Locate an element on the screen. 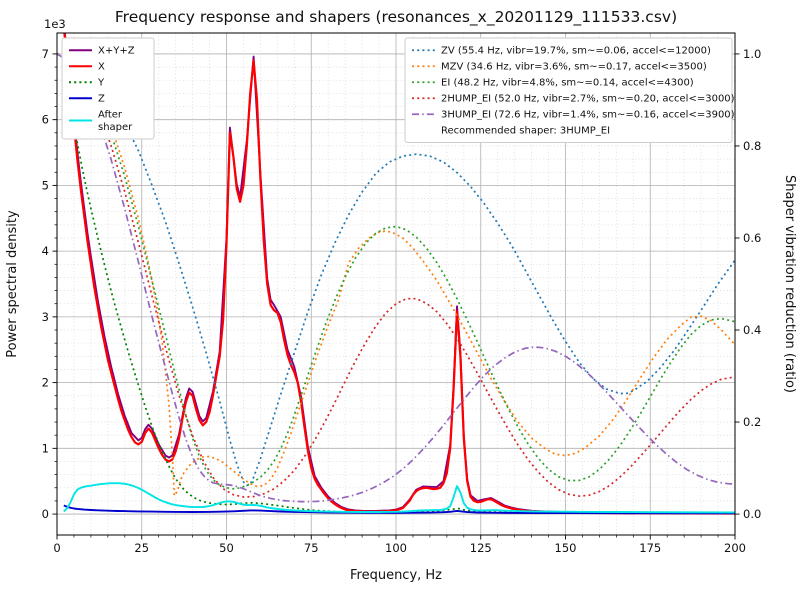  y-left-tick-label: 0 is located at coordinates (45, 514).